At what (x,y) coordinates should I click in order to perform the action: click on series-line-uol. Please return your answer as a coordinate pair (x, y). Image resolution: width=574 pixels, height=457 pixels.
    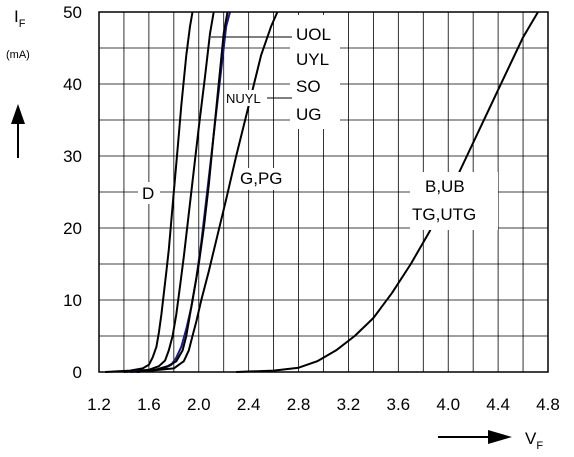
    Looking at the image, I should click on (169, 192).